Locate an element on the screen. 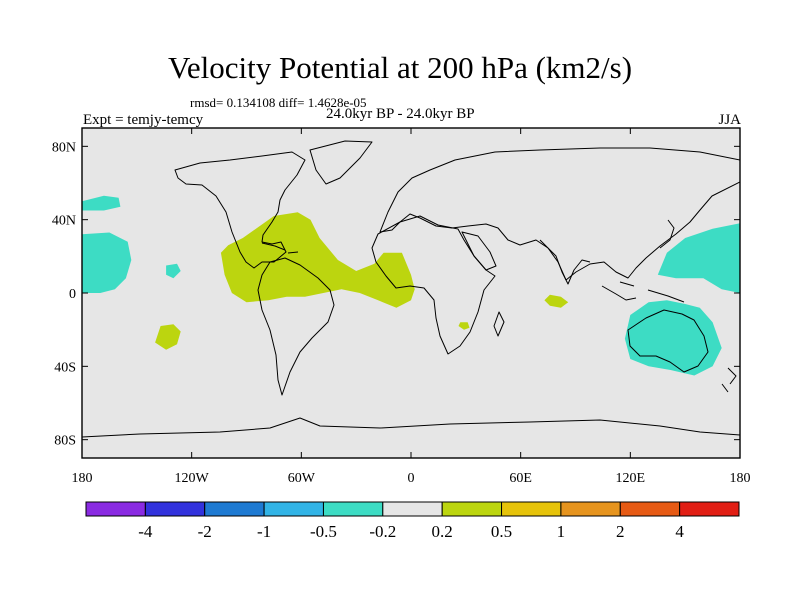  lon-tick-label: 0 is located at coordinates (411, 478).